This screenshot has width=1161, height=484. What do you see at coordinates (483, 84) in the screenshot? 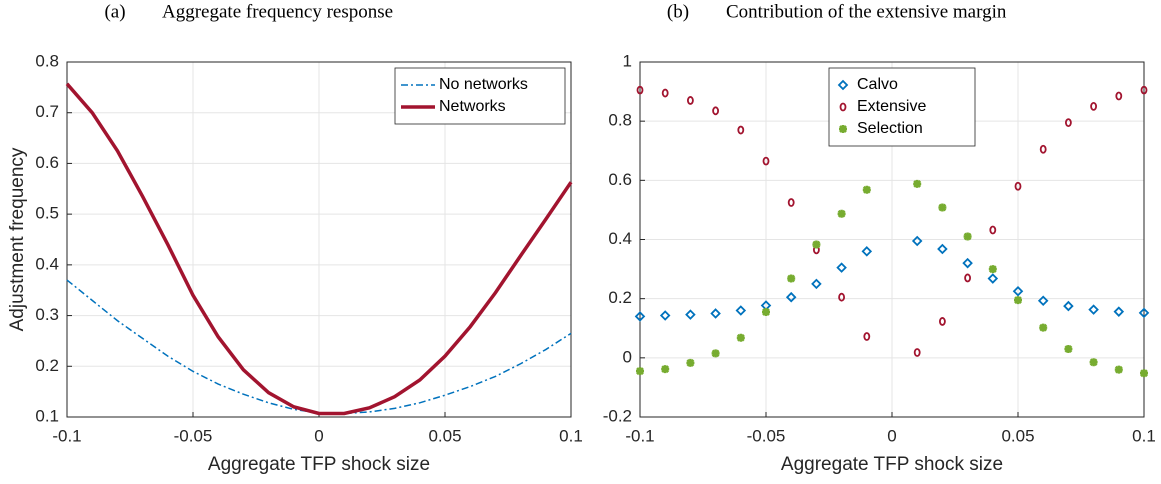
I see `legend-label: No networks` at bounding box center [483, 84].